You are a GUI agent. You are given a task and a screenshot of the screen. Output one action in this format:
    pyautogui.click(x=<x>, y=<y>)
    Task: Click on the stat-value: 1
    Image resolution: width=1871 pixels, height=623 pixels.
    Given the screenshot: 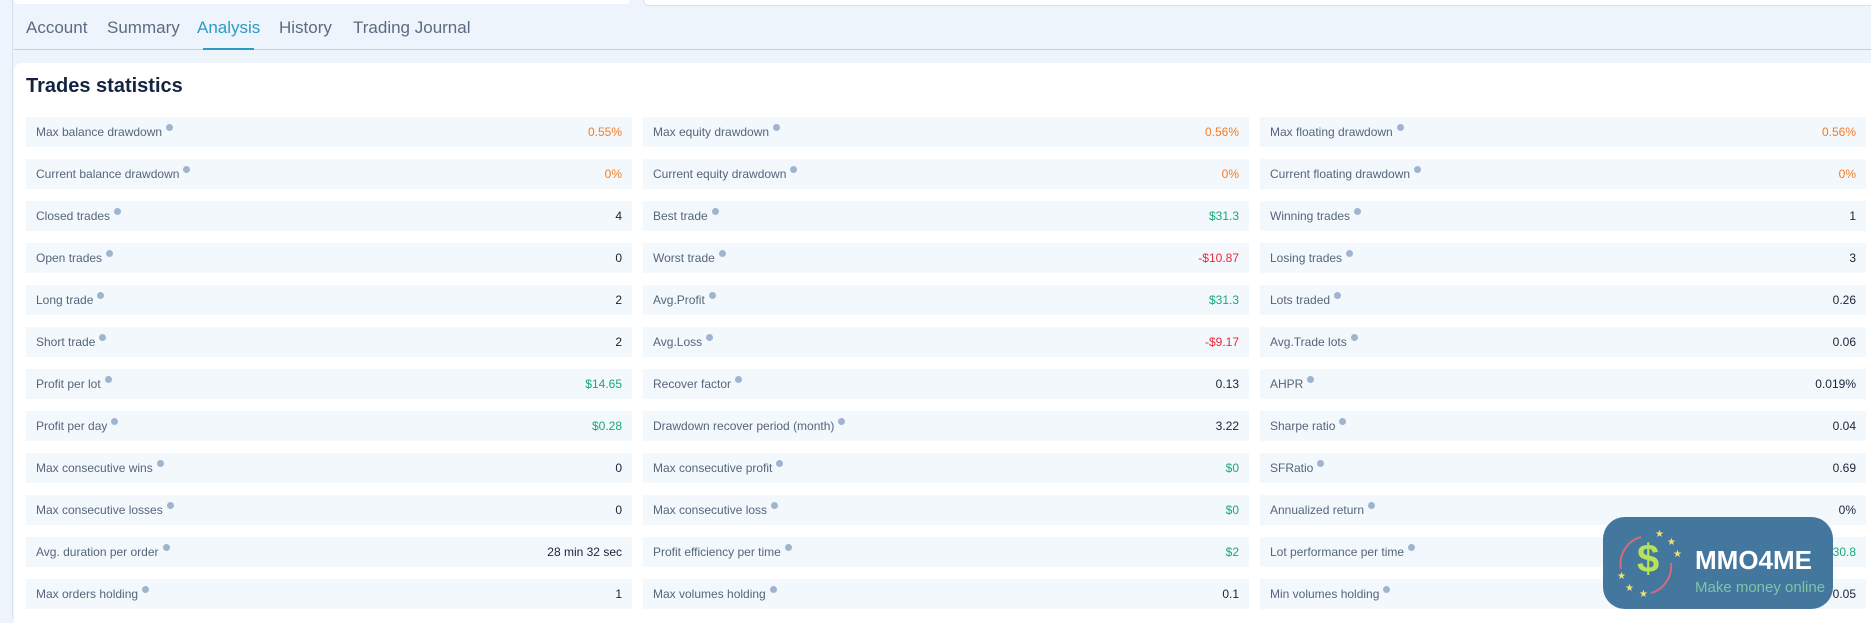 What is the action you would take?
    pyautogui.click(x=618, y=594)
    